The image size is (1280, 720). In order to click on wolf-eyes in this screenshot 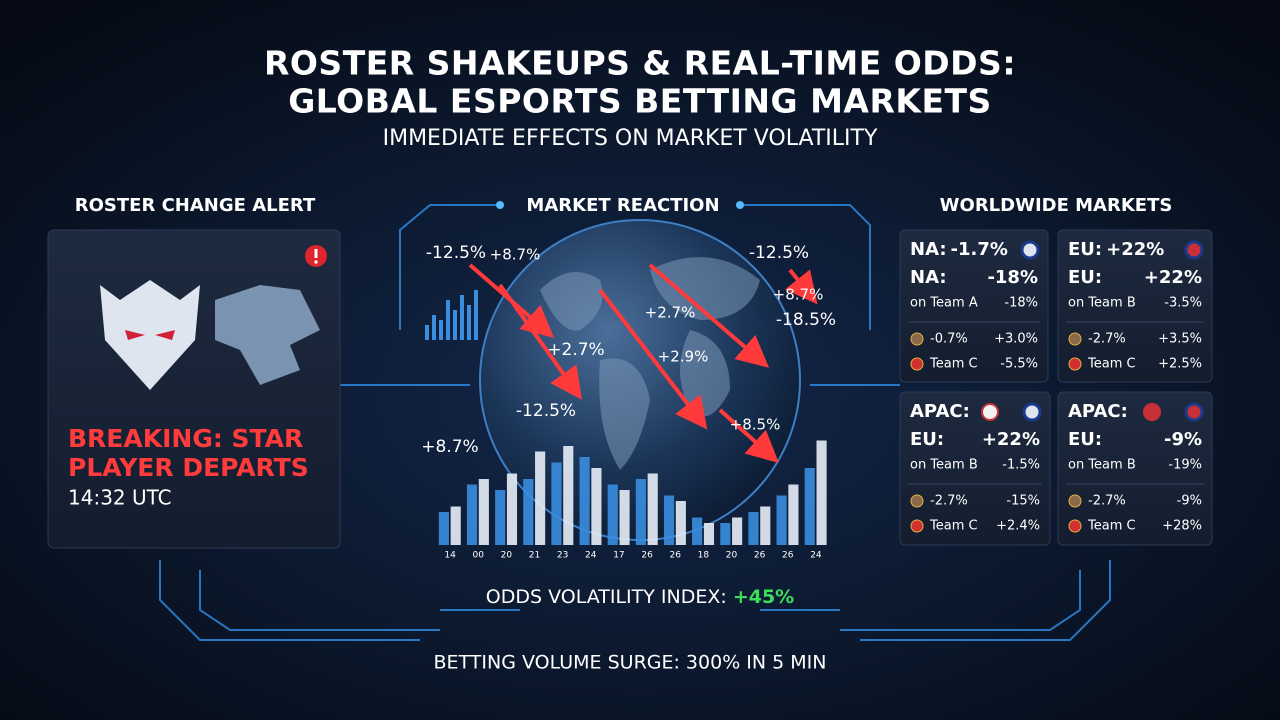, I will do `click(150, 335)`.